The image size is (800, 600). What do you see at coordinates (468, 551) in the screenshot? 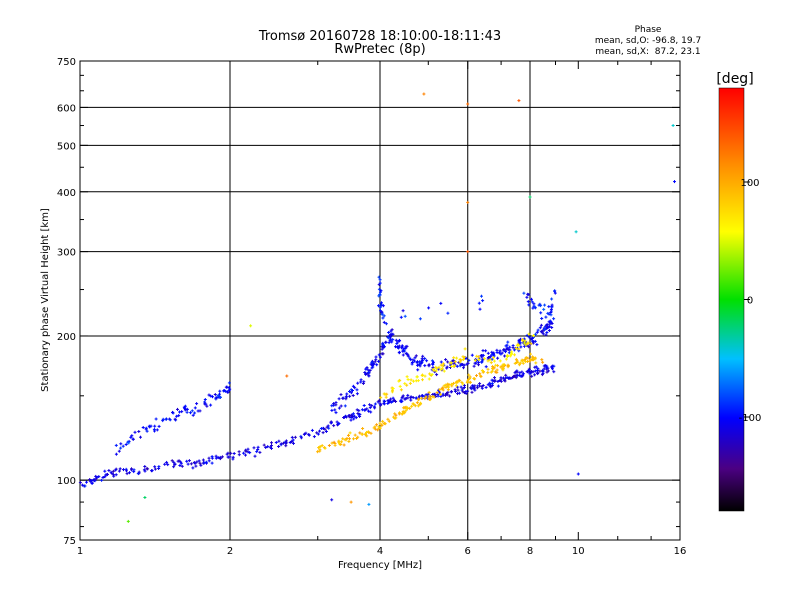
I see `x-tick-label: 6` at bounding box center [468, 551].